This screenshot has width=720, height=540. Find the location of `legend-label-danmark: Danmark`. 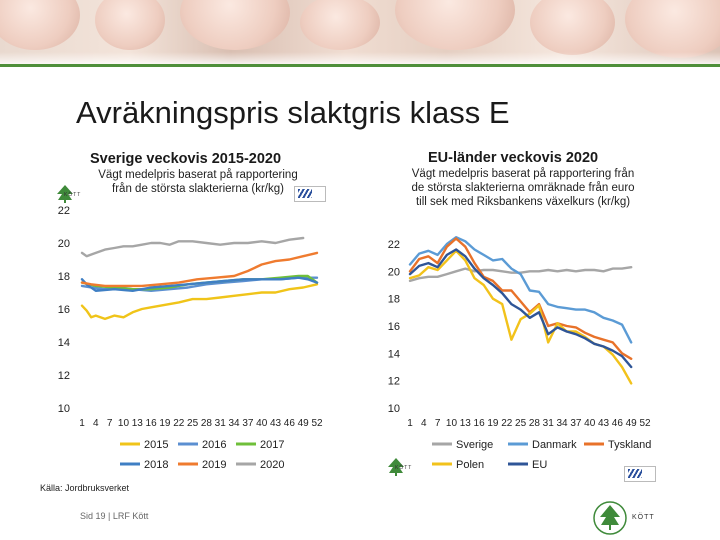

legend-label-danmark: Danmark is located at coordinates (554, 445).